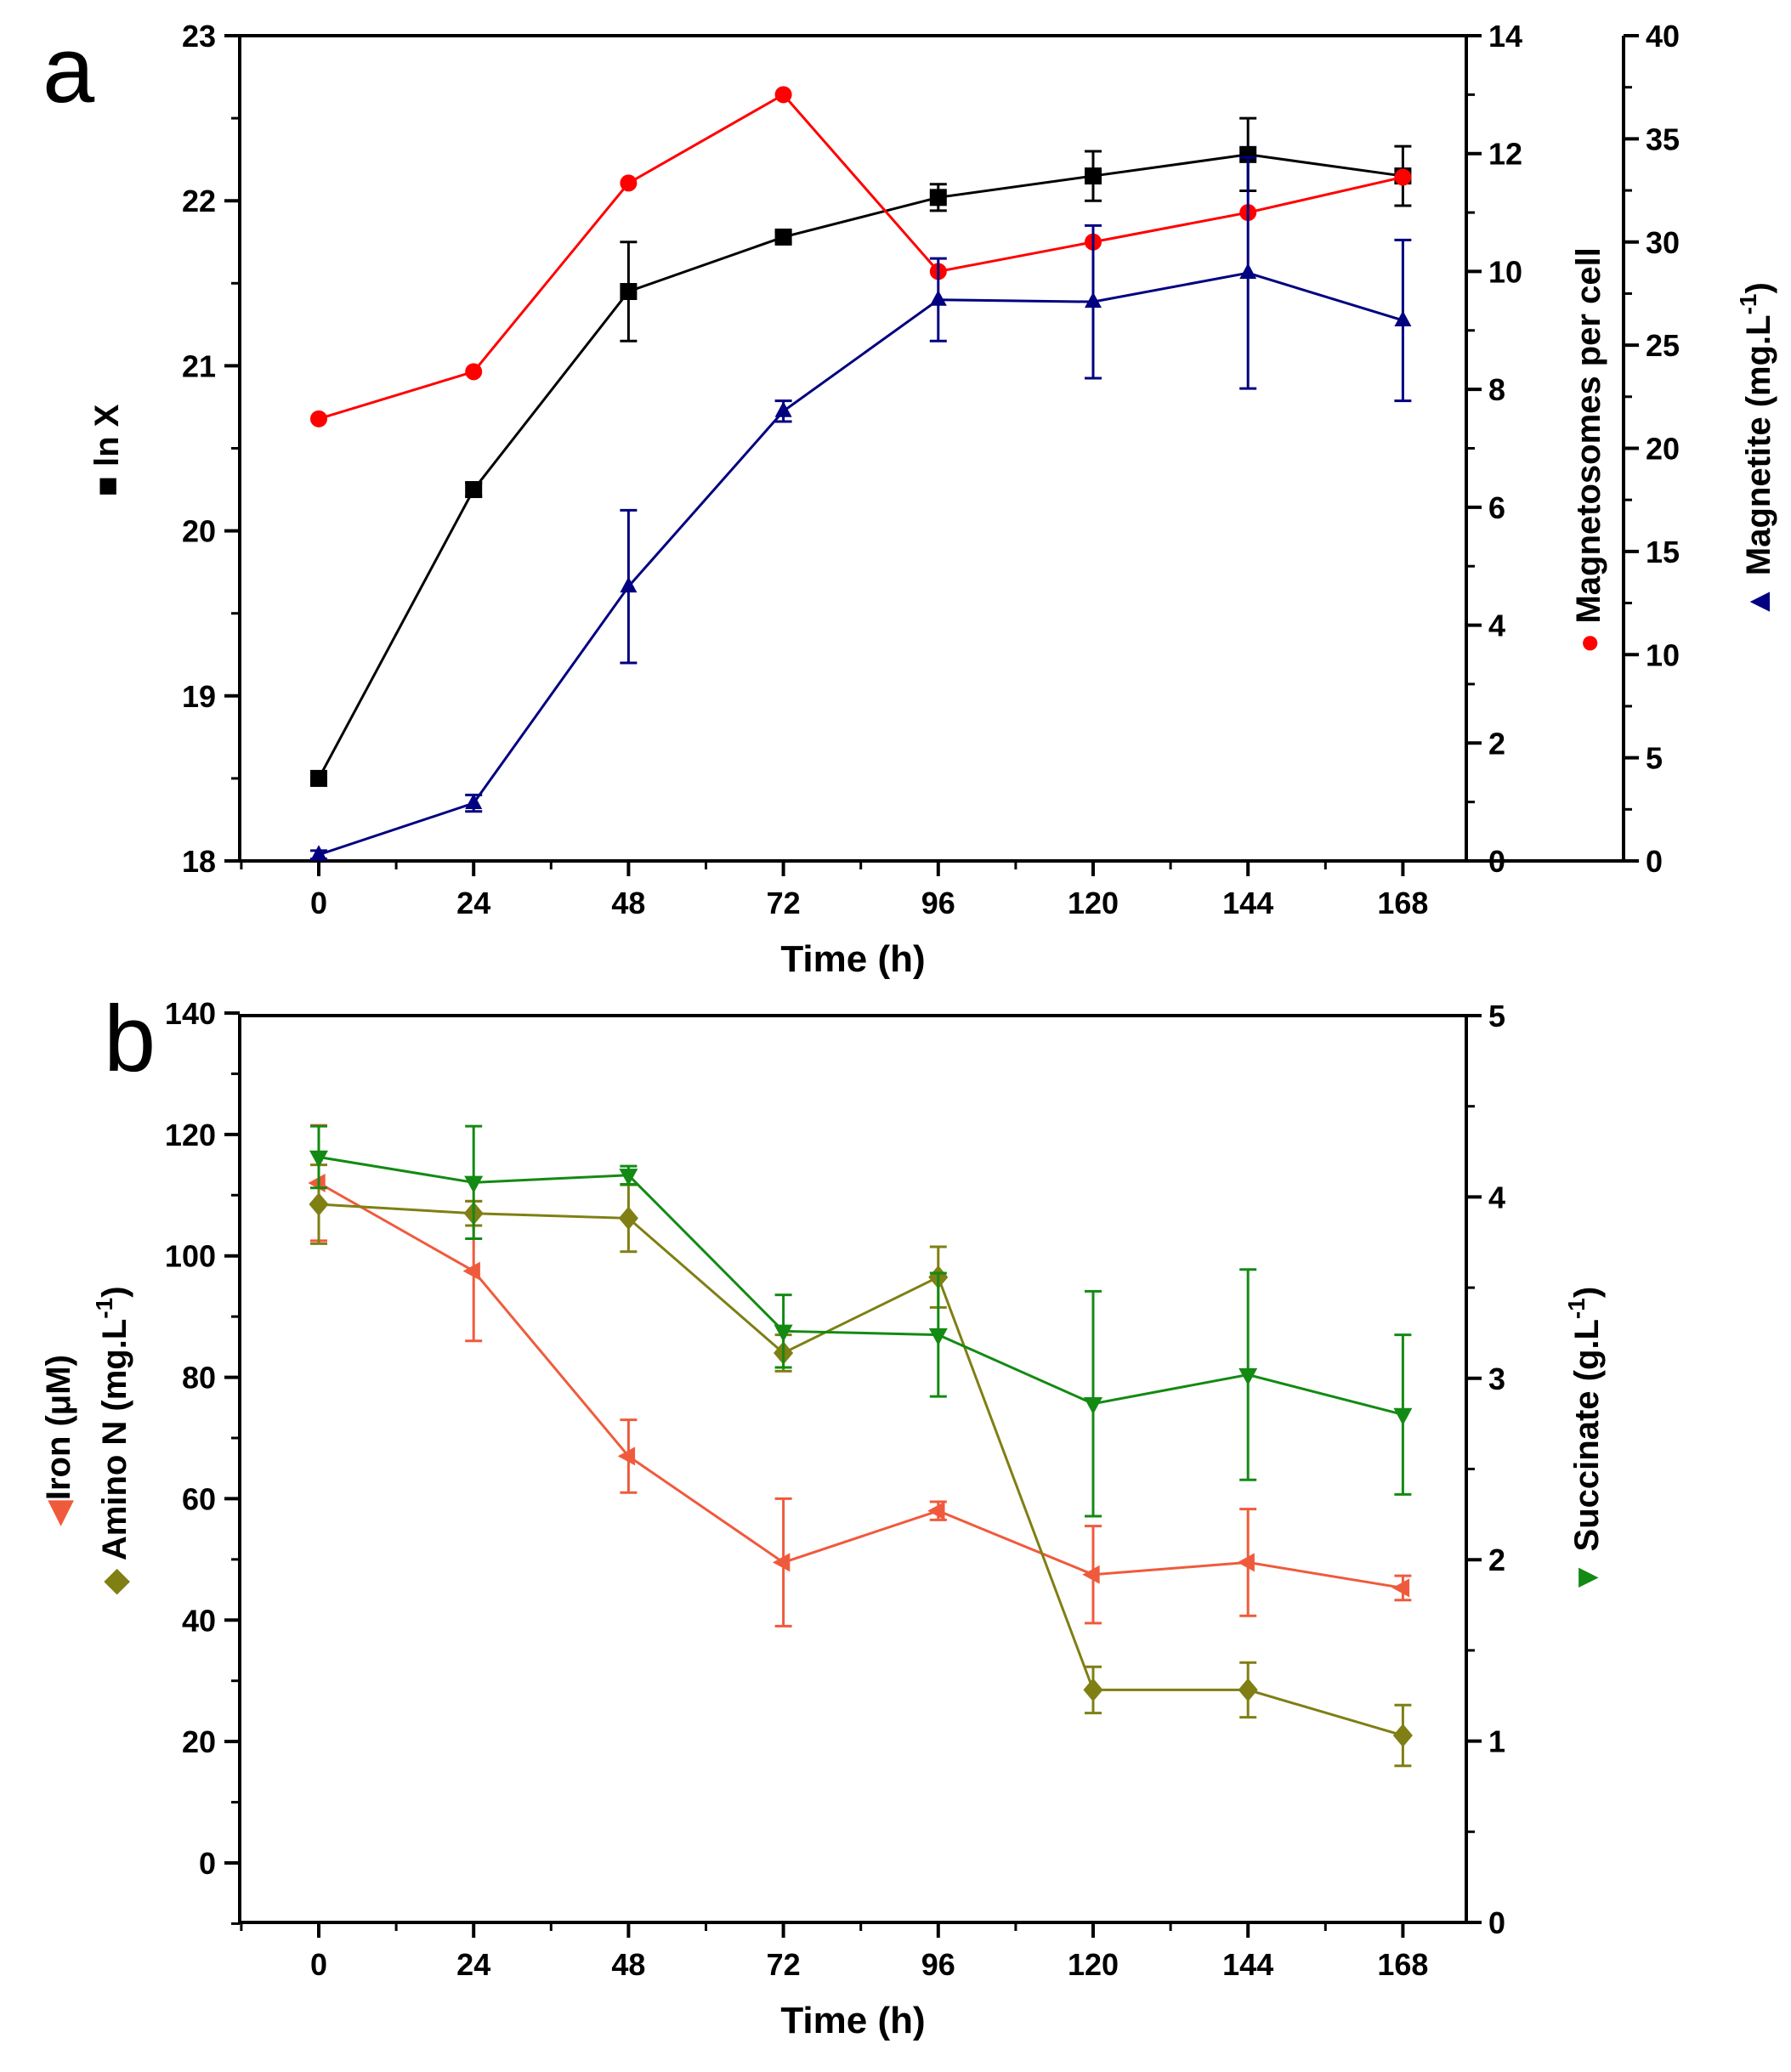 The height and width of the screenshot is (2072, 1791). What do you see at coordinates (190, 1013) in the screenshot?
I see `left-tick-label: 140` at bounding box center [190, 1013].